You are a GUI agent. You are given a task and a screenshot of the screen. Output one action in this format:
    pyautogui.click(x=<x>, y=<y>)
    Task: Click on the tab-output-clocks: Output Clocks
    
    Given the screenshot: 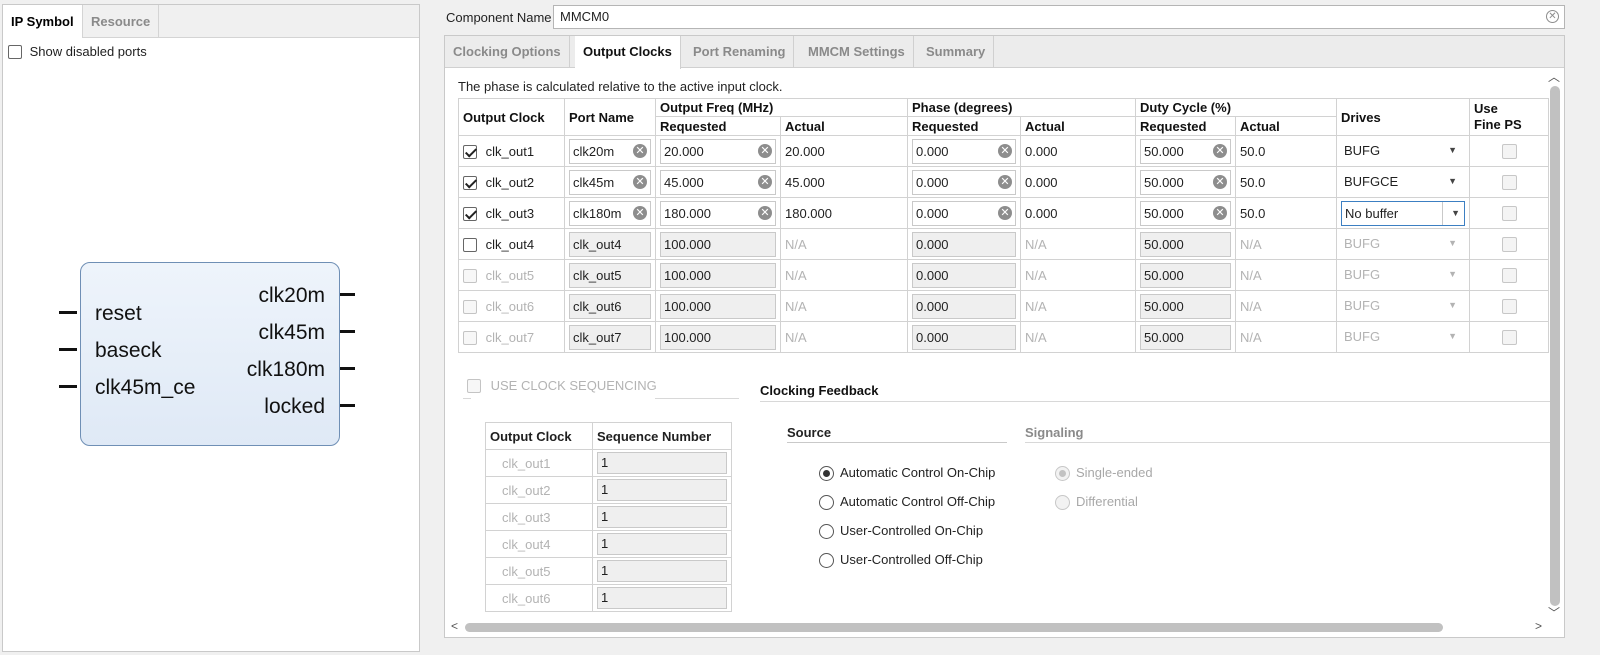 What is the action you would take?
    pyautogui.click(x=628, y=52)
    